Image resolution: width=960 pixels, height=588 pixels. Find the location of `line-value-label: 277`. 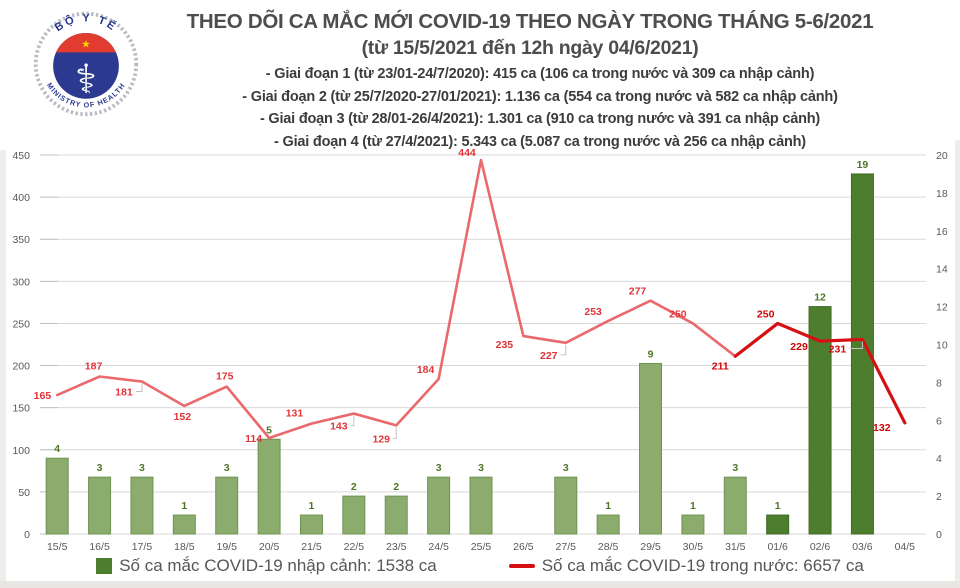

line-value-label: 277 is located at coordinates (638, 292).